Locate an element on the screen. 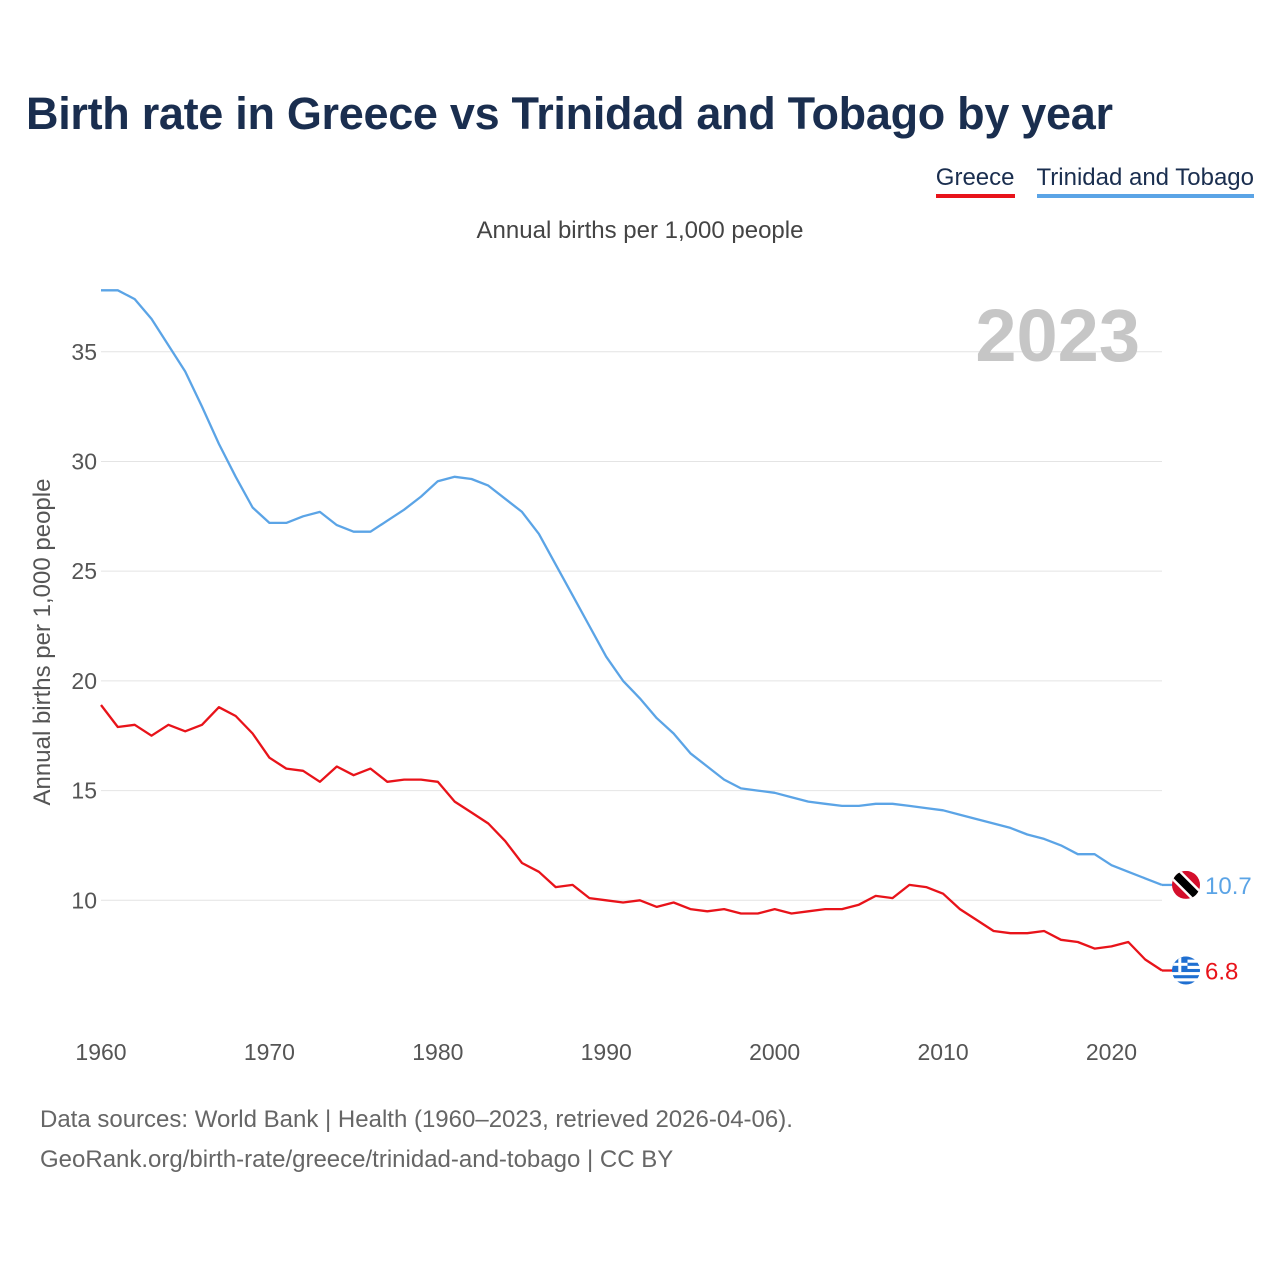  x-tick-label: 2000 is located at coordinates (774, 1052).